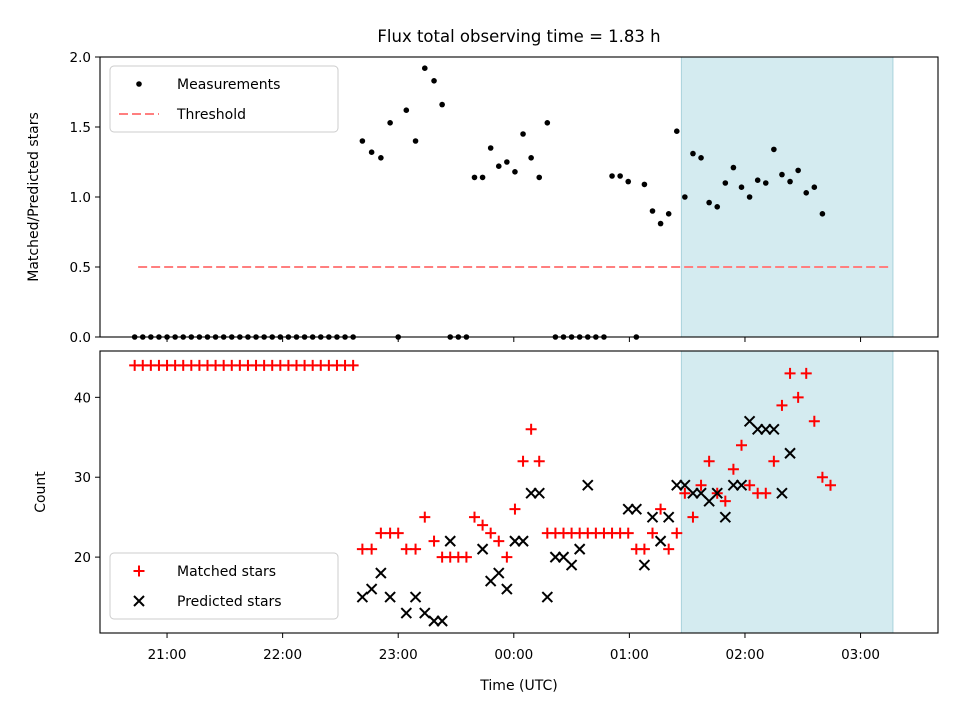  What do you see at coordinates (860, 655) in the screenshot?
I see `x-tick-label: 03:00` at bounding box center [860, 655].